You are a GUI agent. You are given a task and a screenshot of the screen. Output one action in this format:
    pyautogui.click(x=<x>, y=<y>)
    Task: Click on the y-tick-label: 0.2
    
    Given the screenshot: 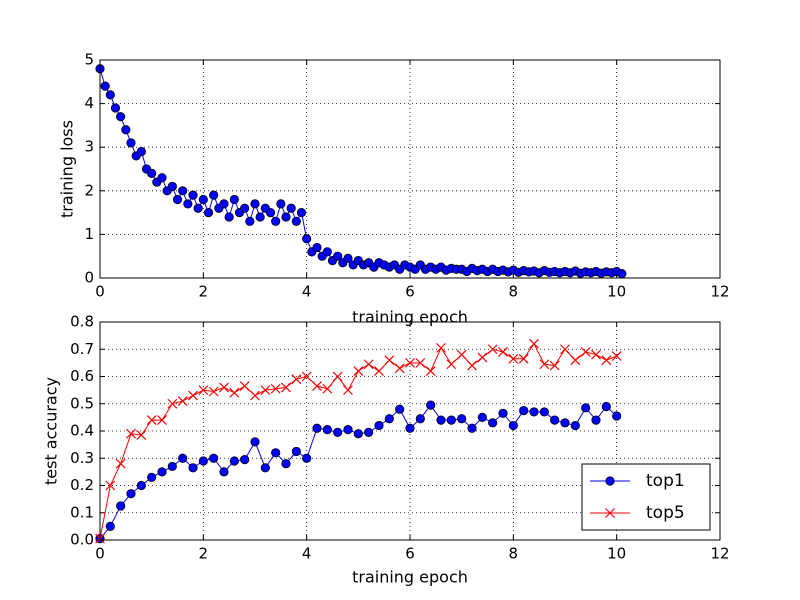 What is the action you would take?
    pyautogui.click(x=82, y=485)
    